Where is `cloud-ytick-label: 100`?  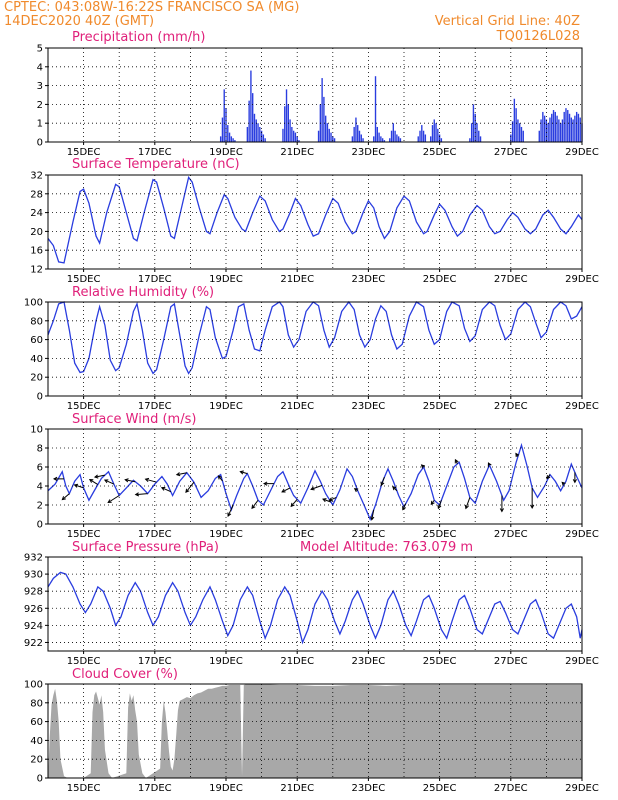 cloud-ytick-label: 100 is located at coordinates (33, 685).